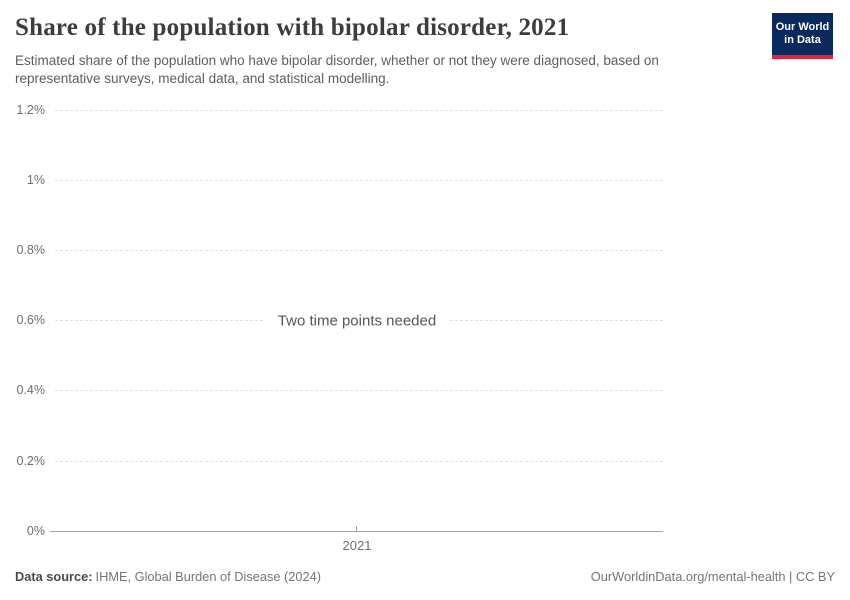 The height and width of the screenshot is (600, 850). What do you see at coordinates (31, 250) in the screenshot?
I see `y-axis-label-0.8: 0.8%` at bounding box center [31, 250].